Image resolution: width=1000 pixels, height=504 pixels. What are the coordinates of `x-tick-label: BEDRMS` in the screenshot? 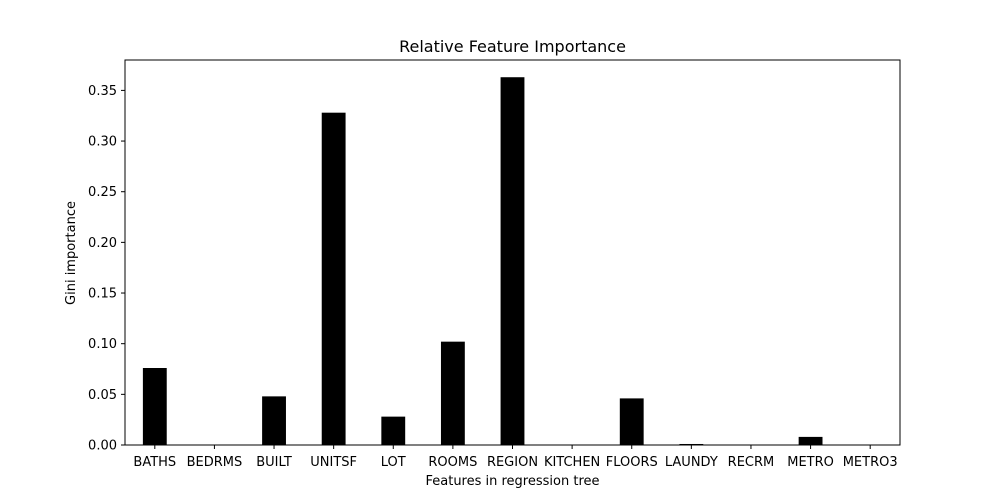 It's located at (215, 462).